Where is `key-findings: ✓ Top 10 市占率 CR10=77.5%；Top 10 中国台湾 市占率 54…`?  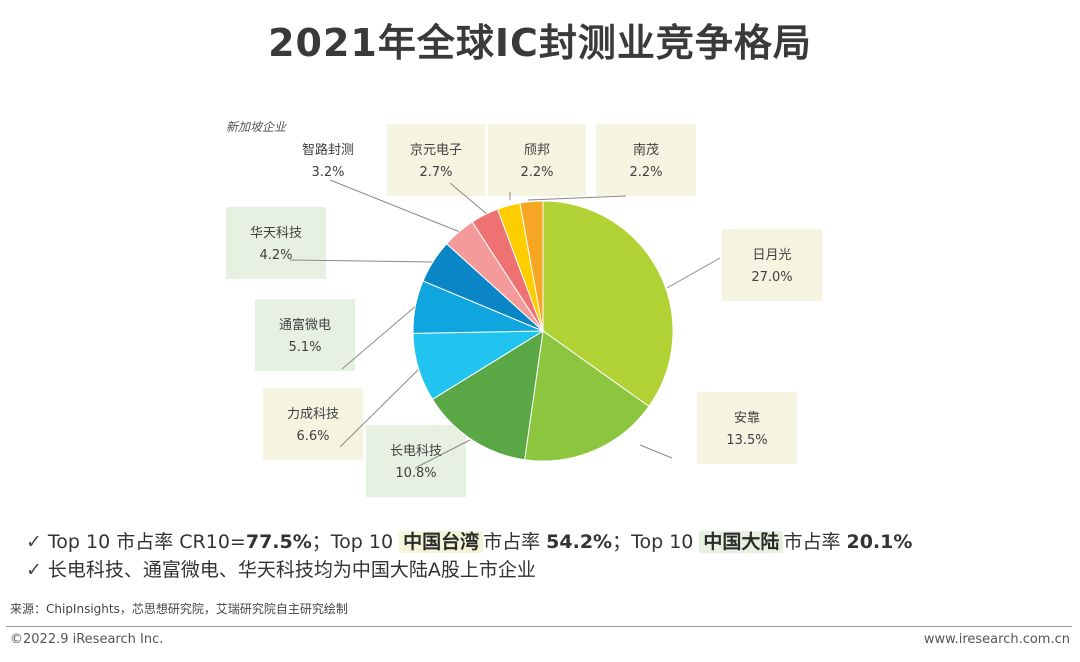 key-findings: ✓ Top 10 市占率 CR10=77.5%；Top 10 中国台湾 市占率 54… is located at coordinates (469, 556).